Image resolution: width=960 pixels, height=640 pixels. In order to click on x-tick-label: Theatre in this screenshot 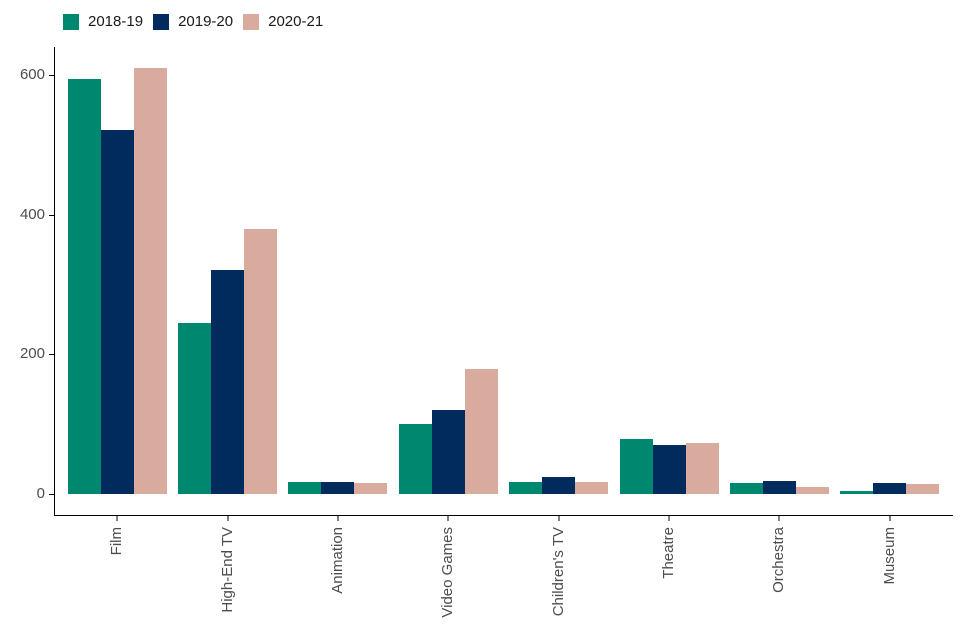, I will do `click(669, 553)`.